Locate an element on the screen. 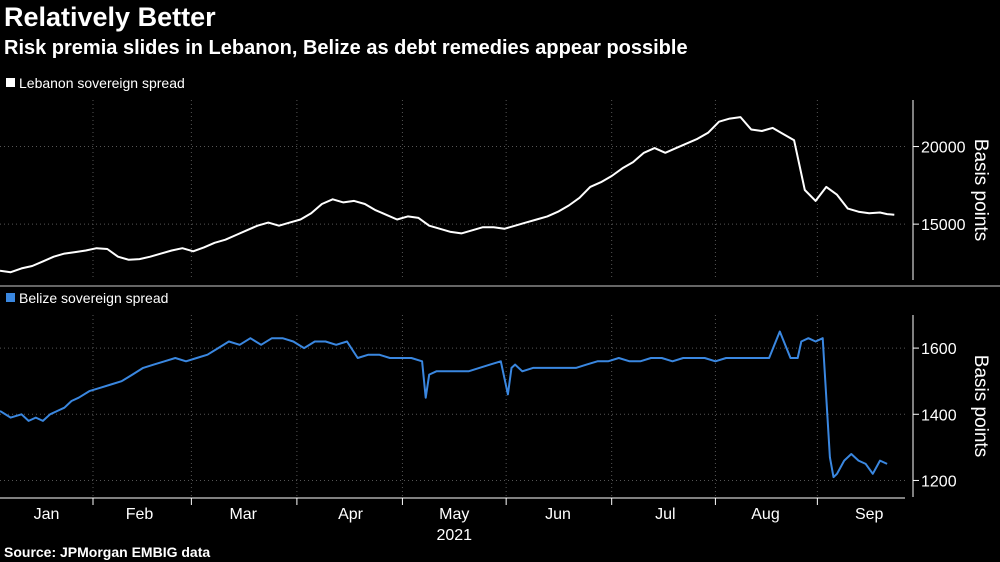 Image resolution: width=1000 pixels, height=562 pixels. belize-legend-label: Belize sovereign spread is located at coordinates (93, 298).